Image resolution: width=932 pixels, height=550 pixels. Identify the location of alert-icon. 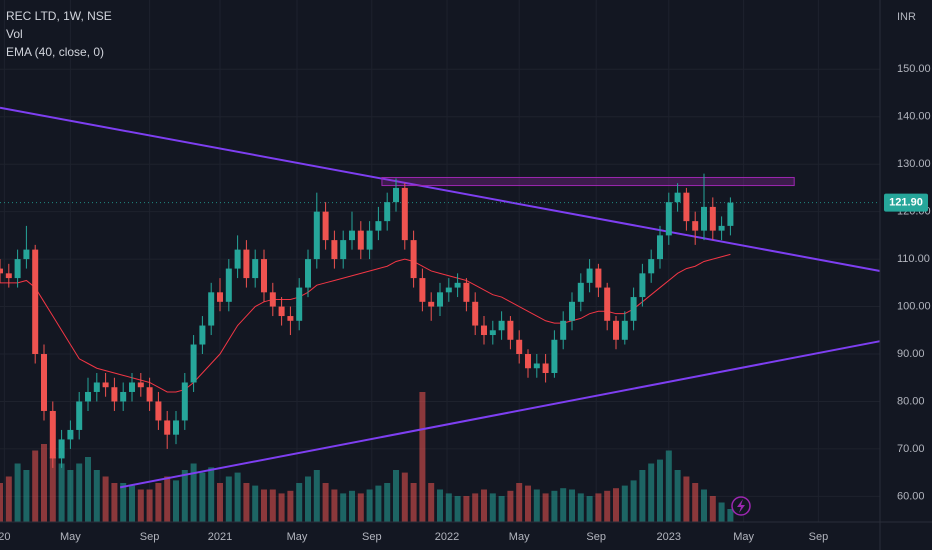
(741, 506).